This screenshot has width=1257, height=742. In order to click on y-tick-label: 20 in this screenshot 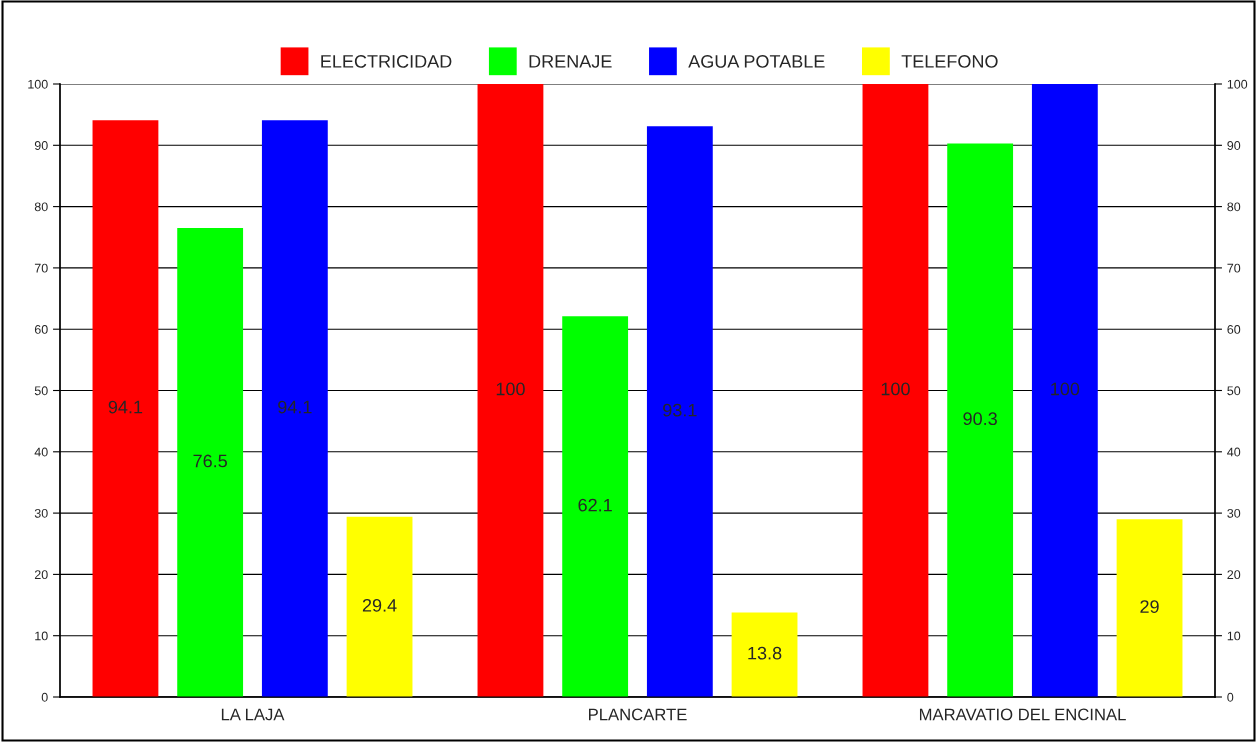, I will do `click(41, 575)`.